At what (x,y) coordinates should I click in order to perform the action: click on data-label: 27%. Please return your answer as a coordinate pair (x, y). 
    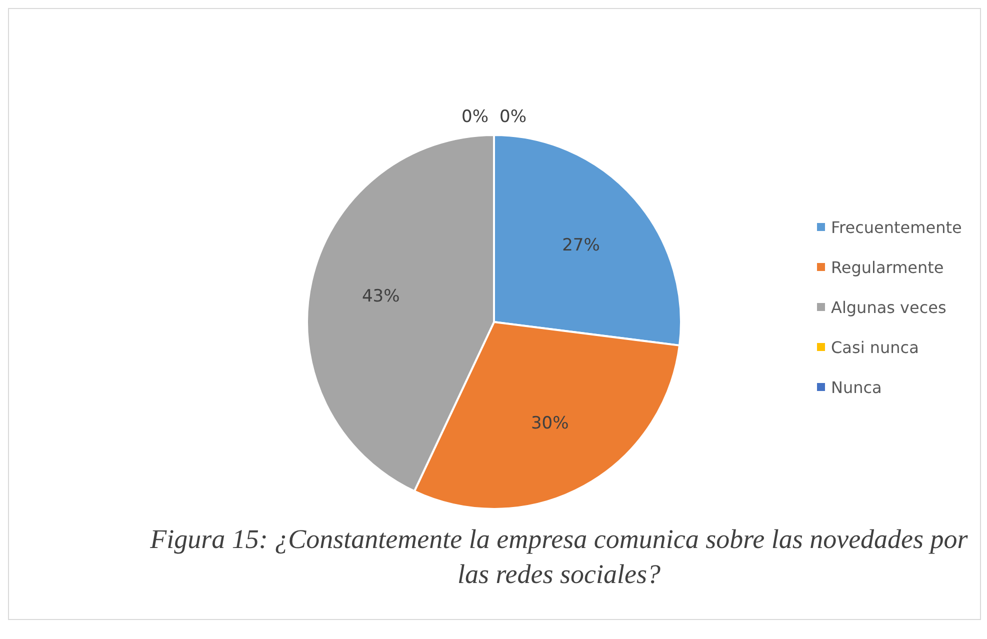
    Looking at the image, I should click on (581, 245).